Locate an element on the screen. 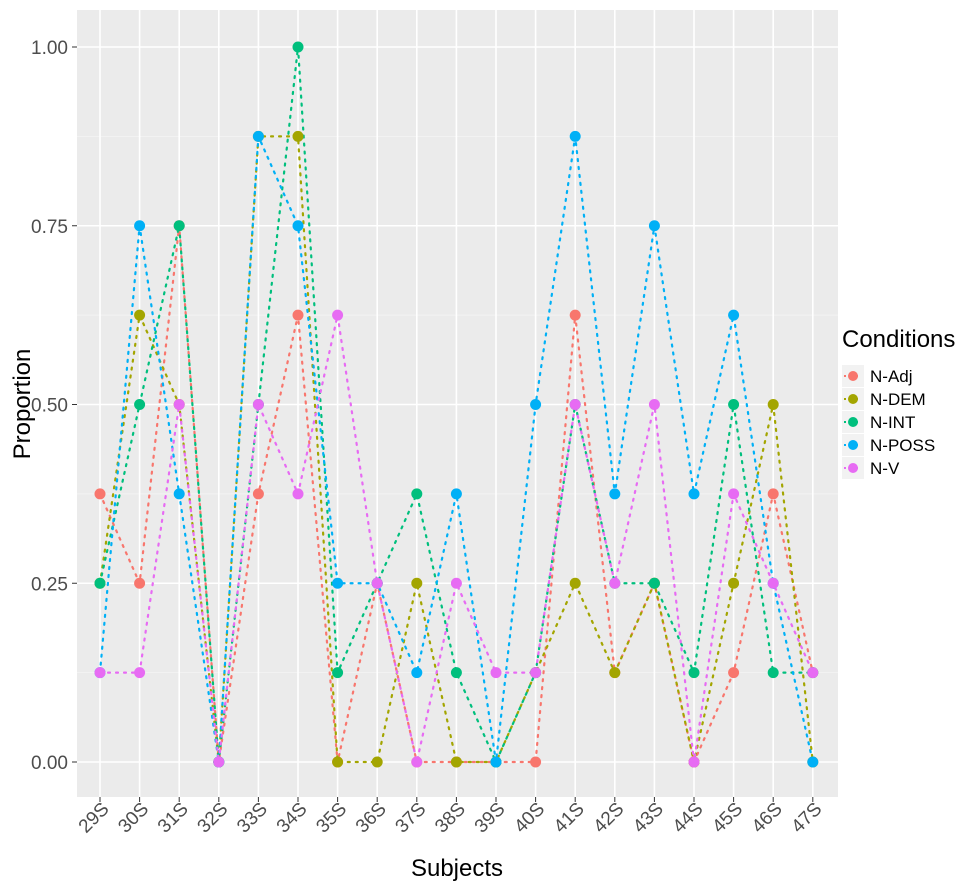 The height and width of the screenshot is (893, 973). x-tick-label: 43S is located at coordinates (648, 818).